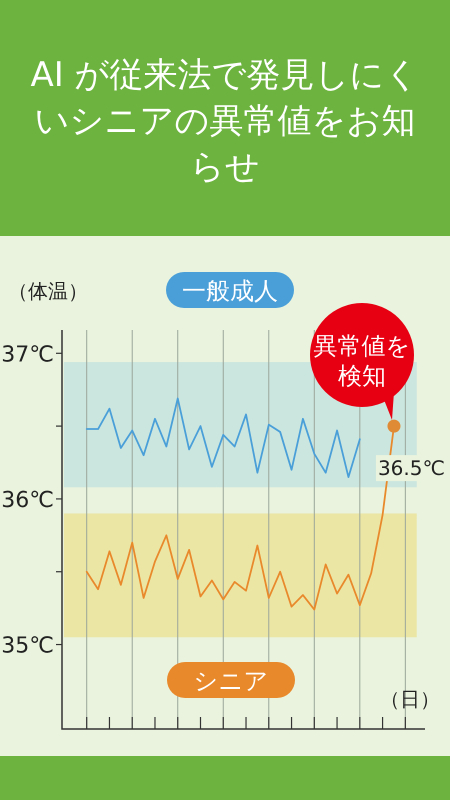 The height and width of the screenshot is (800, 450). I want to click on annotation: 異常値を検知, so click(362, 361).